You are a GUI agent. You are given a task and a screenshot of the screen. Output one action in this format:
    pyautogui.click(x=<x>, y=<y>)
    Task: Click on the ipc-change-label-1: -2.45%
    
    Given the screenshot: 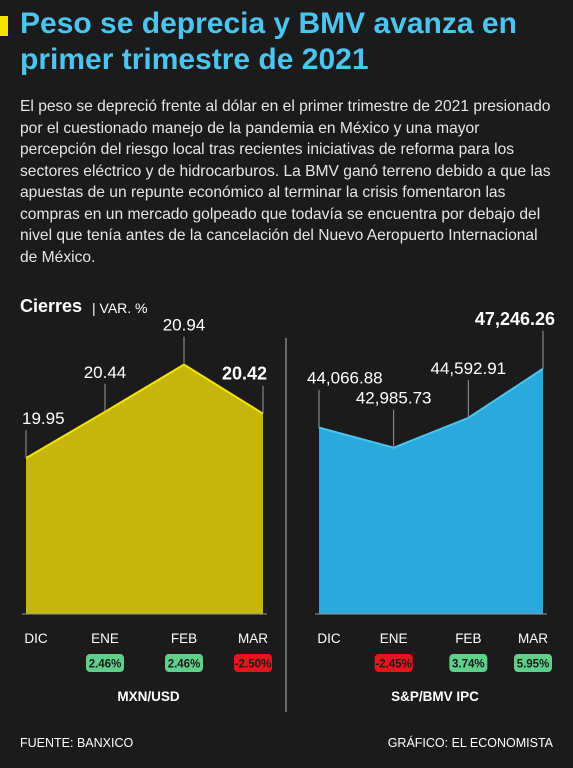 What is the action you would take?
    pyautogui.click(x=393, y=665)
    